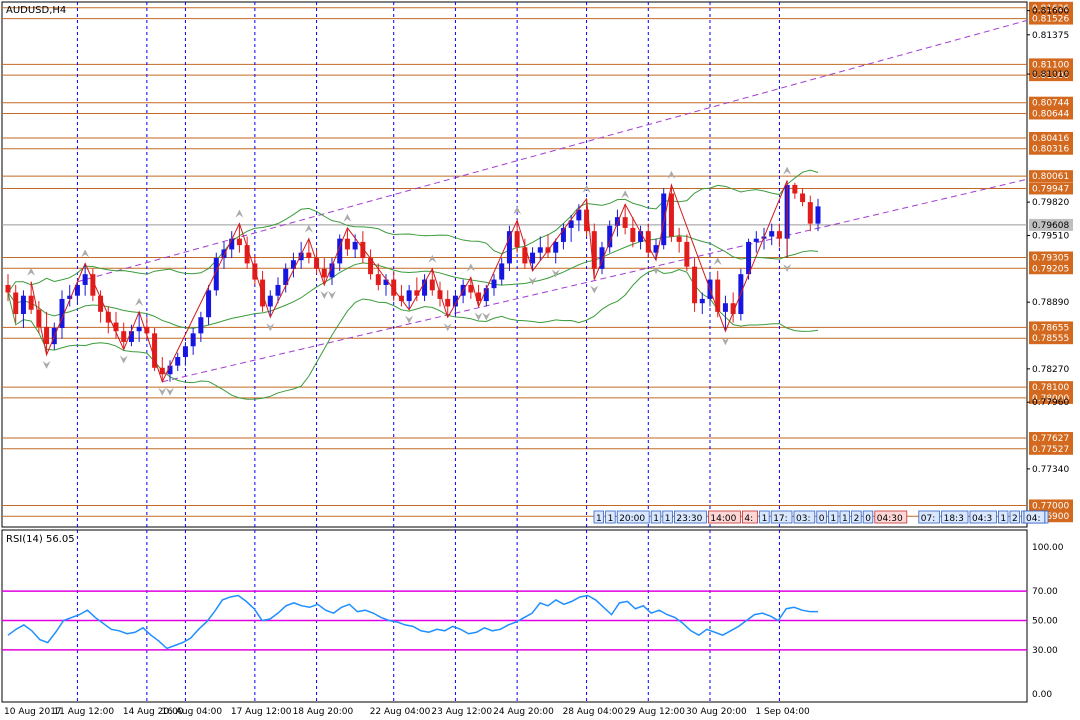  Describe the element at coordinates (716, 712) in the screenshot. I see `time-label: 30 Aug 20:00` at that location.